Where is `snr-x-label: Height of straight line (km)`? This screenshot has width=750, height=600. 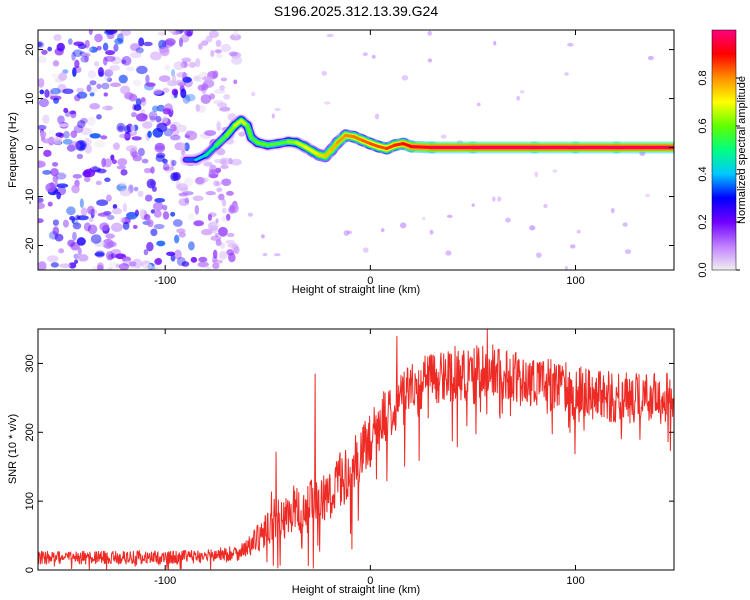
snr-x-label: Height of straight line (km) is located at coordinates (356, 590).